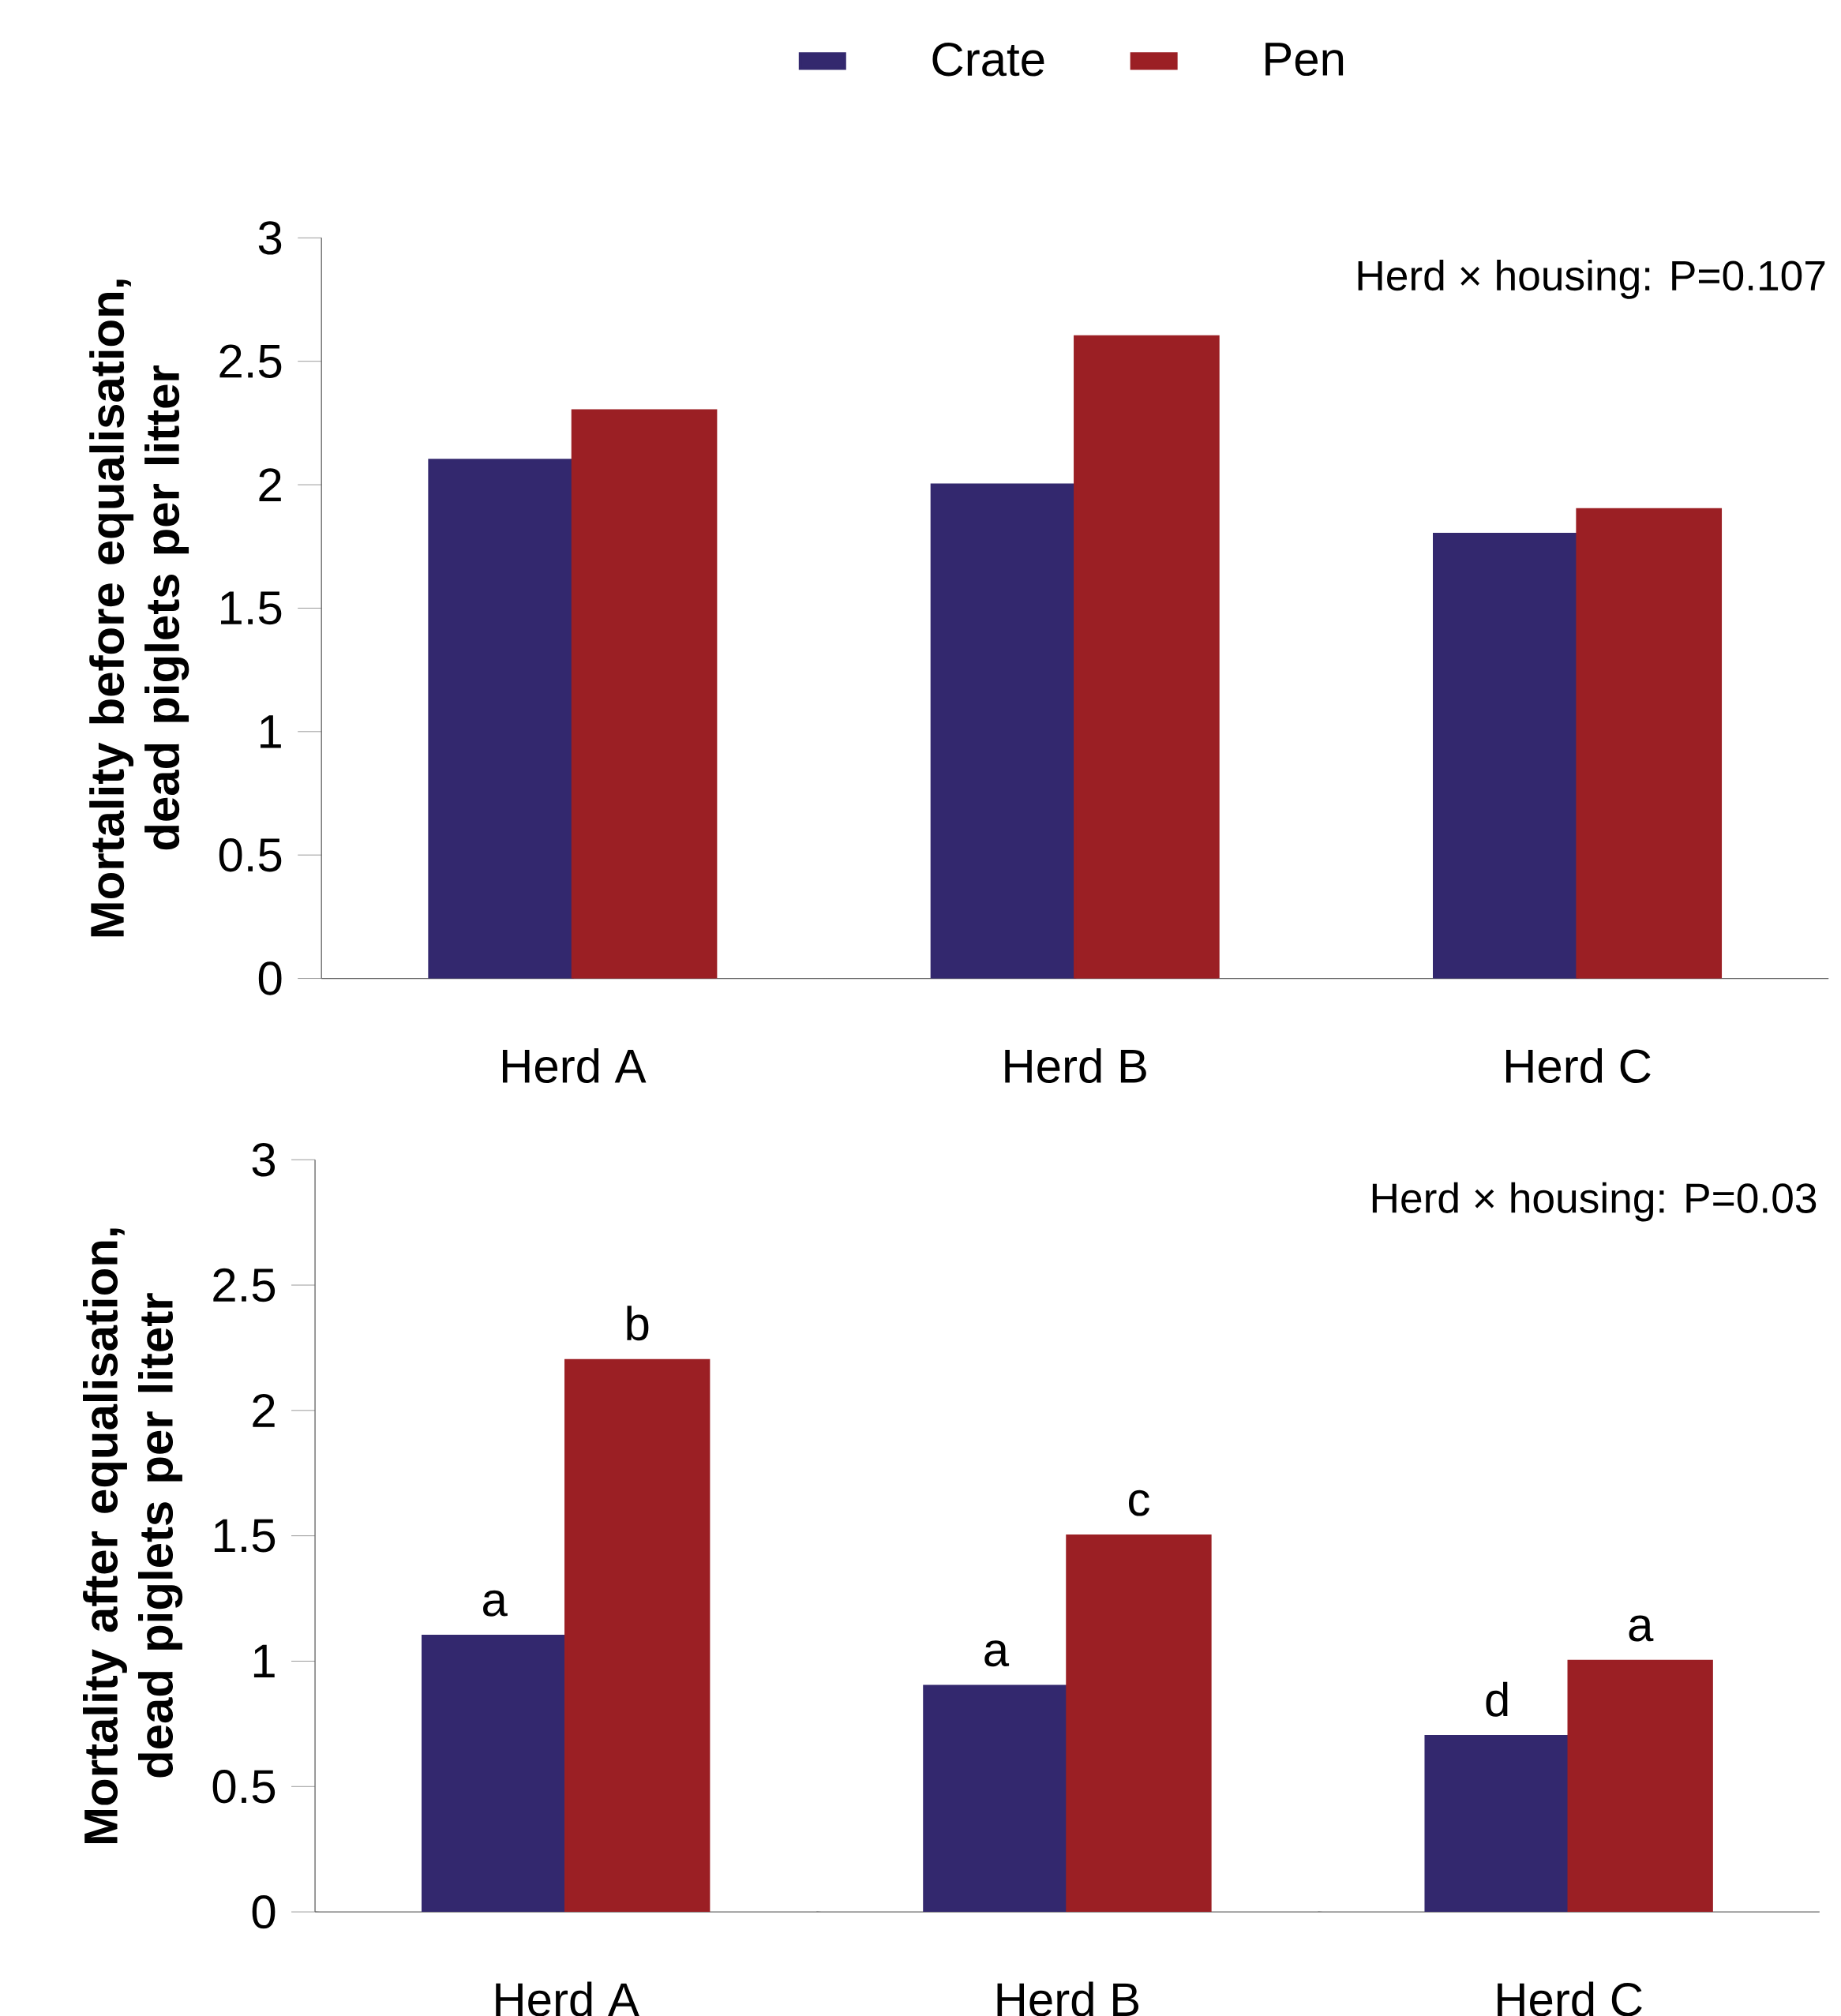 This screenshot has width=1841, height=2016. What do you see at coordinates (1304, 60) in the screenshot?
I see `legend-label: Pen` at bounding box center [1304, 60].